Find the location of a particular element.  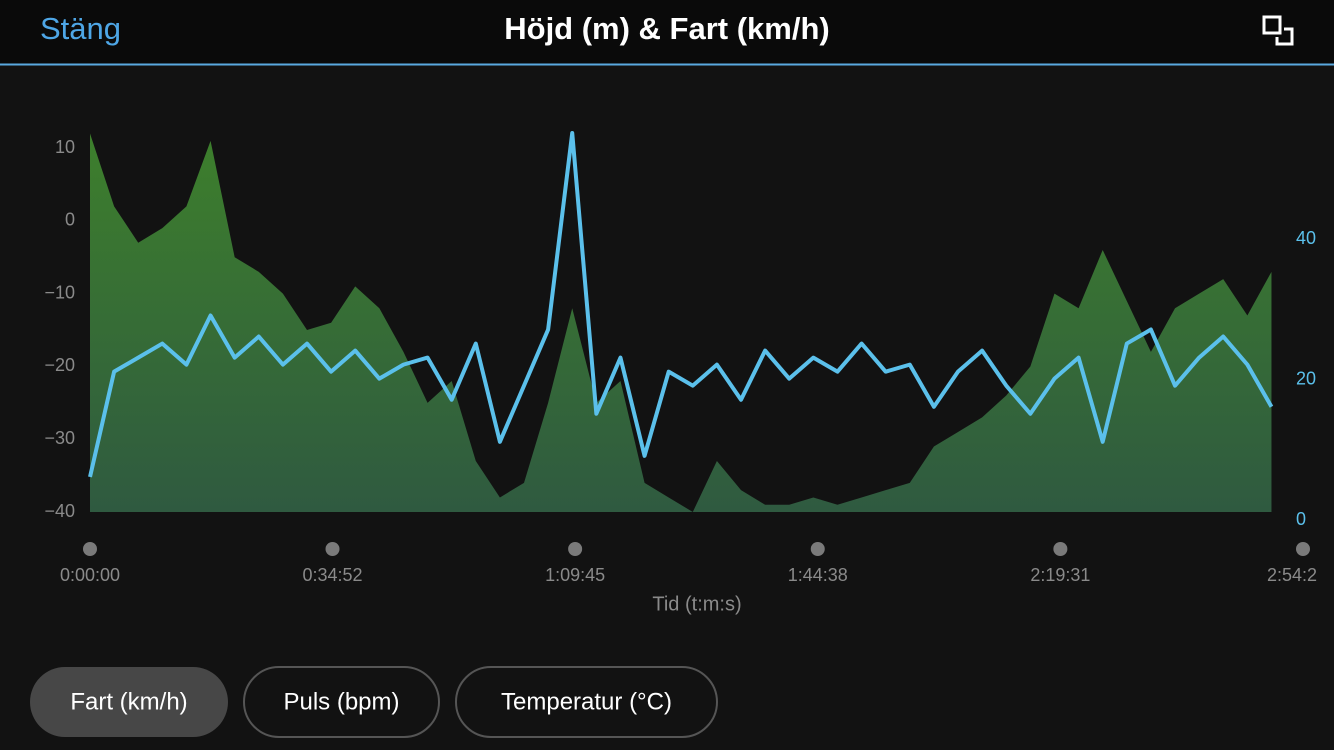

tab-button: Puls (bpm) is located at coordinates (341, 702).